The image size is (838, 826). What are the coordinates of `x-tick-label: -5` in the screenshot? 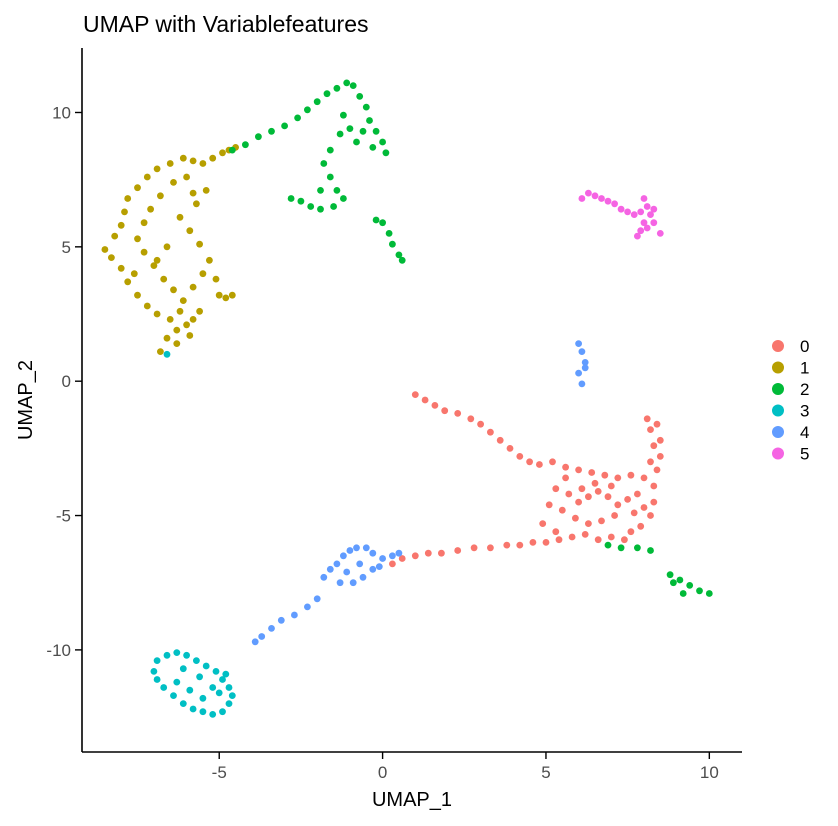 It's located at (219, 772).